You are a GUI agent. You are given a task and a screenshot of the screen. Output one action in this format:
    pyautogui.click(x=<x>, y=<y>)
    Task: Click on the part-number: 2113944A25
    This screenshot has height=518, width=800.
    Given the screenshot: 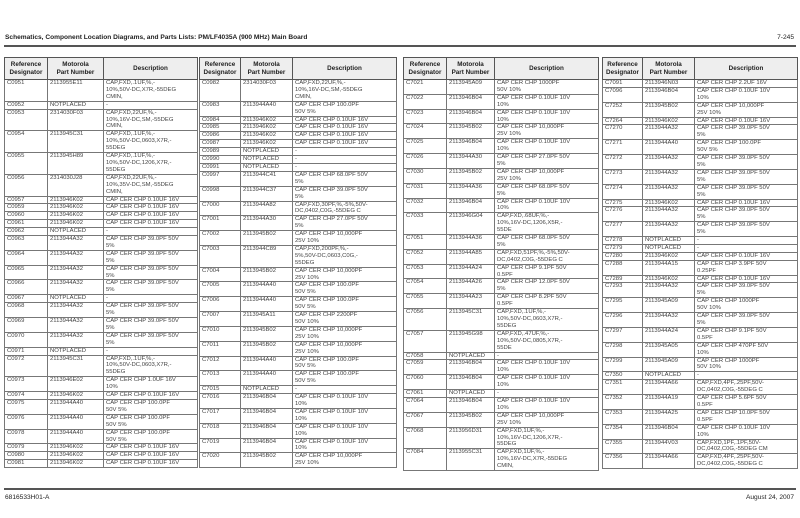 What is the action you would take?
    pyautogui.click(x=668, y=416)
    